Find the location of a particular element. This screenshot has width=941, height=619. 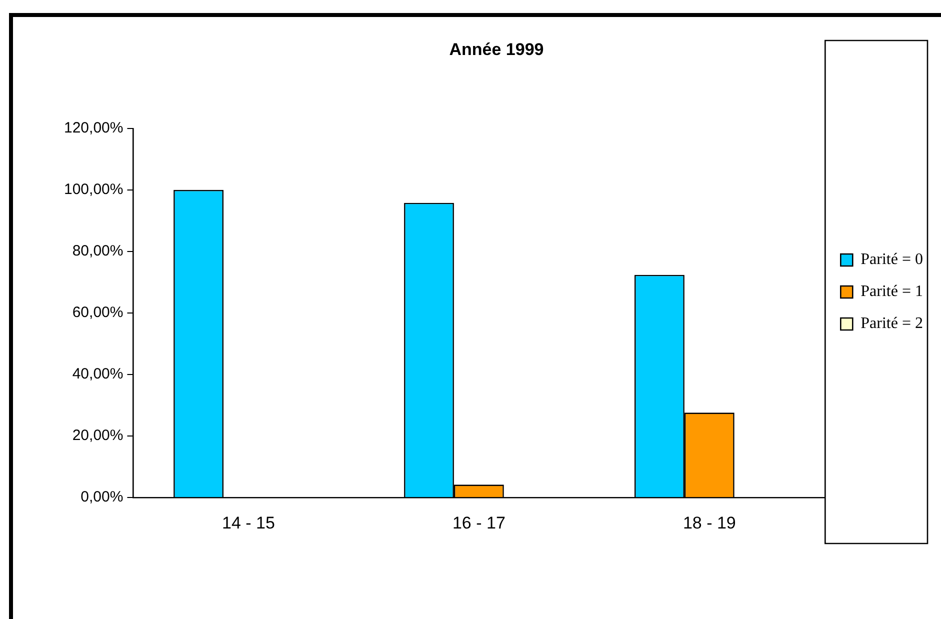

y-tick-label: 100,00% is located at coordinates (94, 189).